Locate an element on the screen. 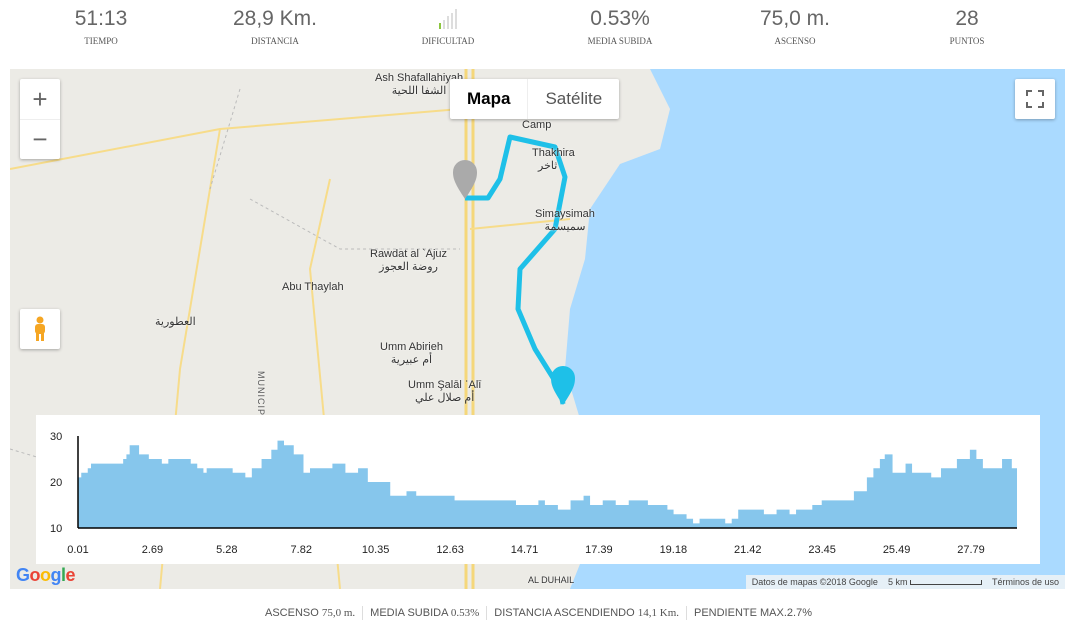 This screenshot has height=629, width=1077. map-type-control: Mapa Satélite is located at coordinates (535, 99).